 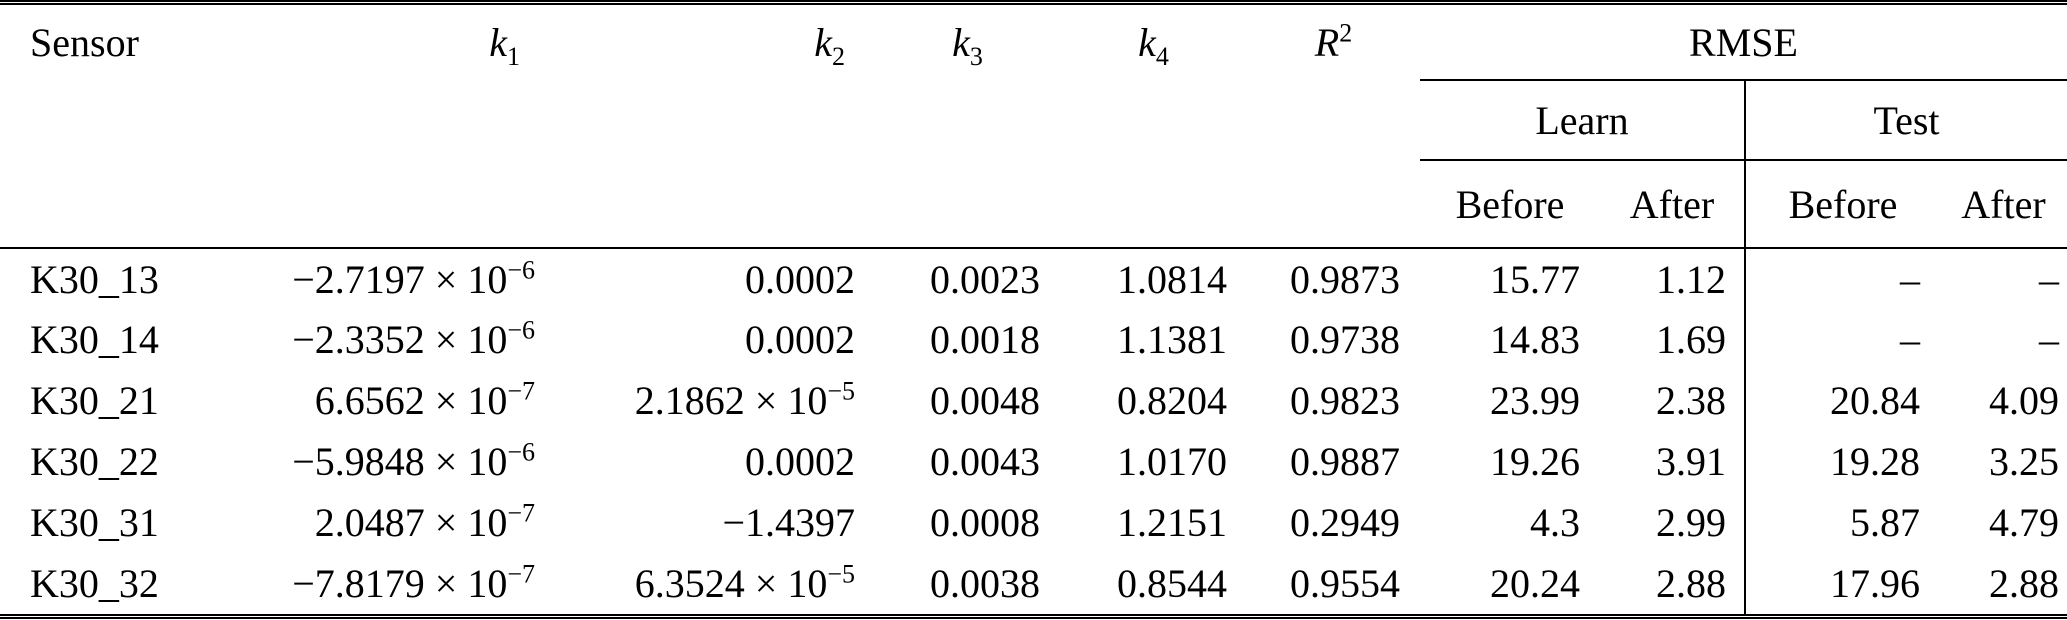 What do you see at coordinates (1535, 583) in the screenshot?
I see `cell-learn-before: 20.24` at bounding box center [1535, 583].